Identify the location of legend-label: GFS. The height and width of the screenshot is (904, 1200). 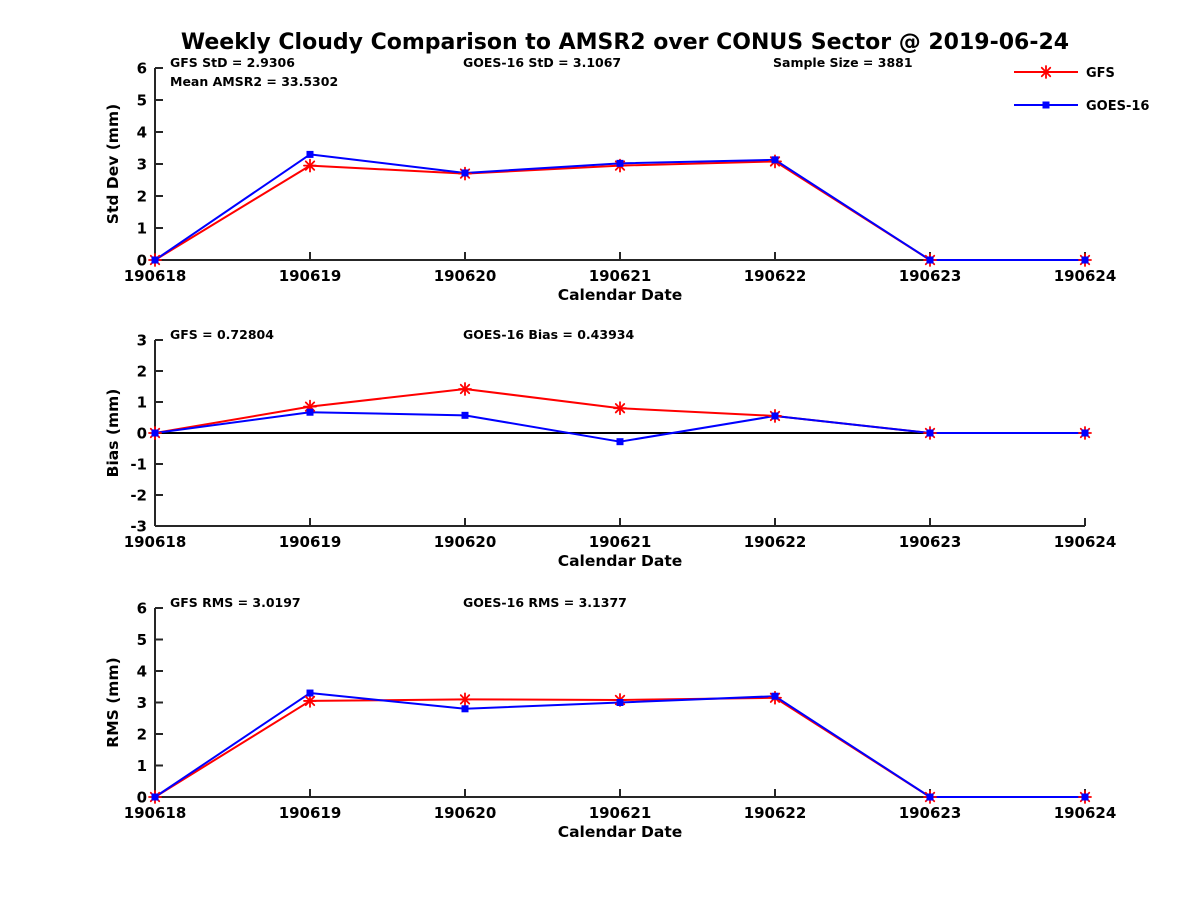
(1100, 73).